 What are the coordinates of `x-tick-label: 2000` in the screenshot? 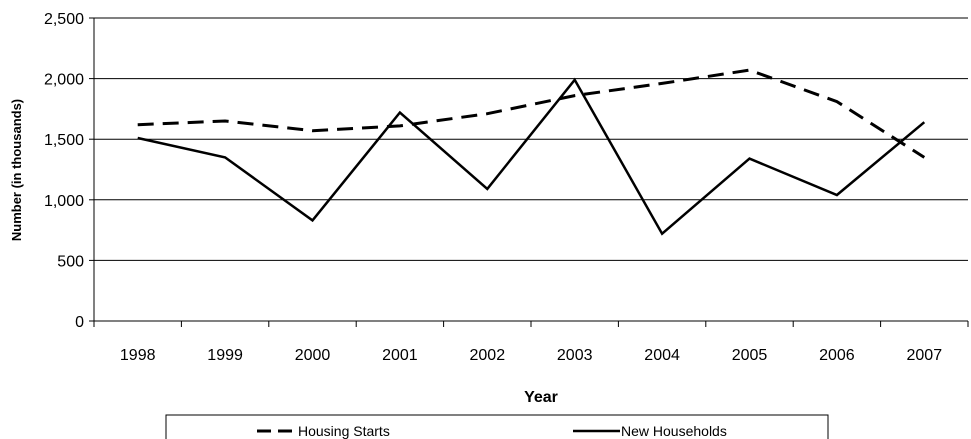 It's located at (313, 355).